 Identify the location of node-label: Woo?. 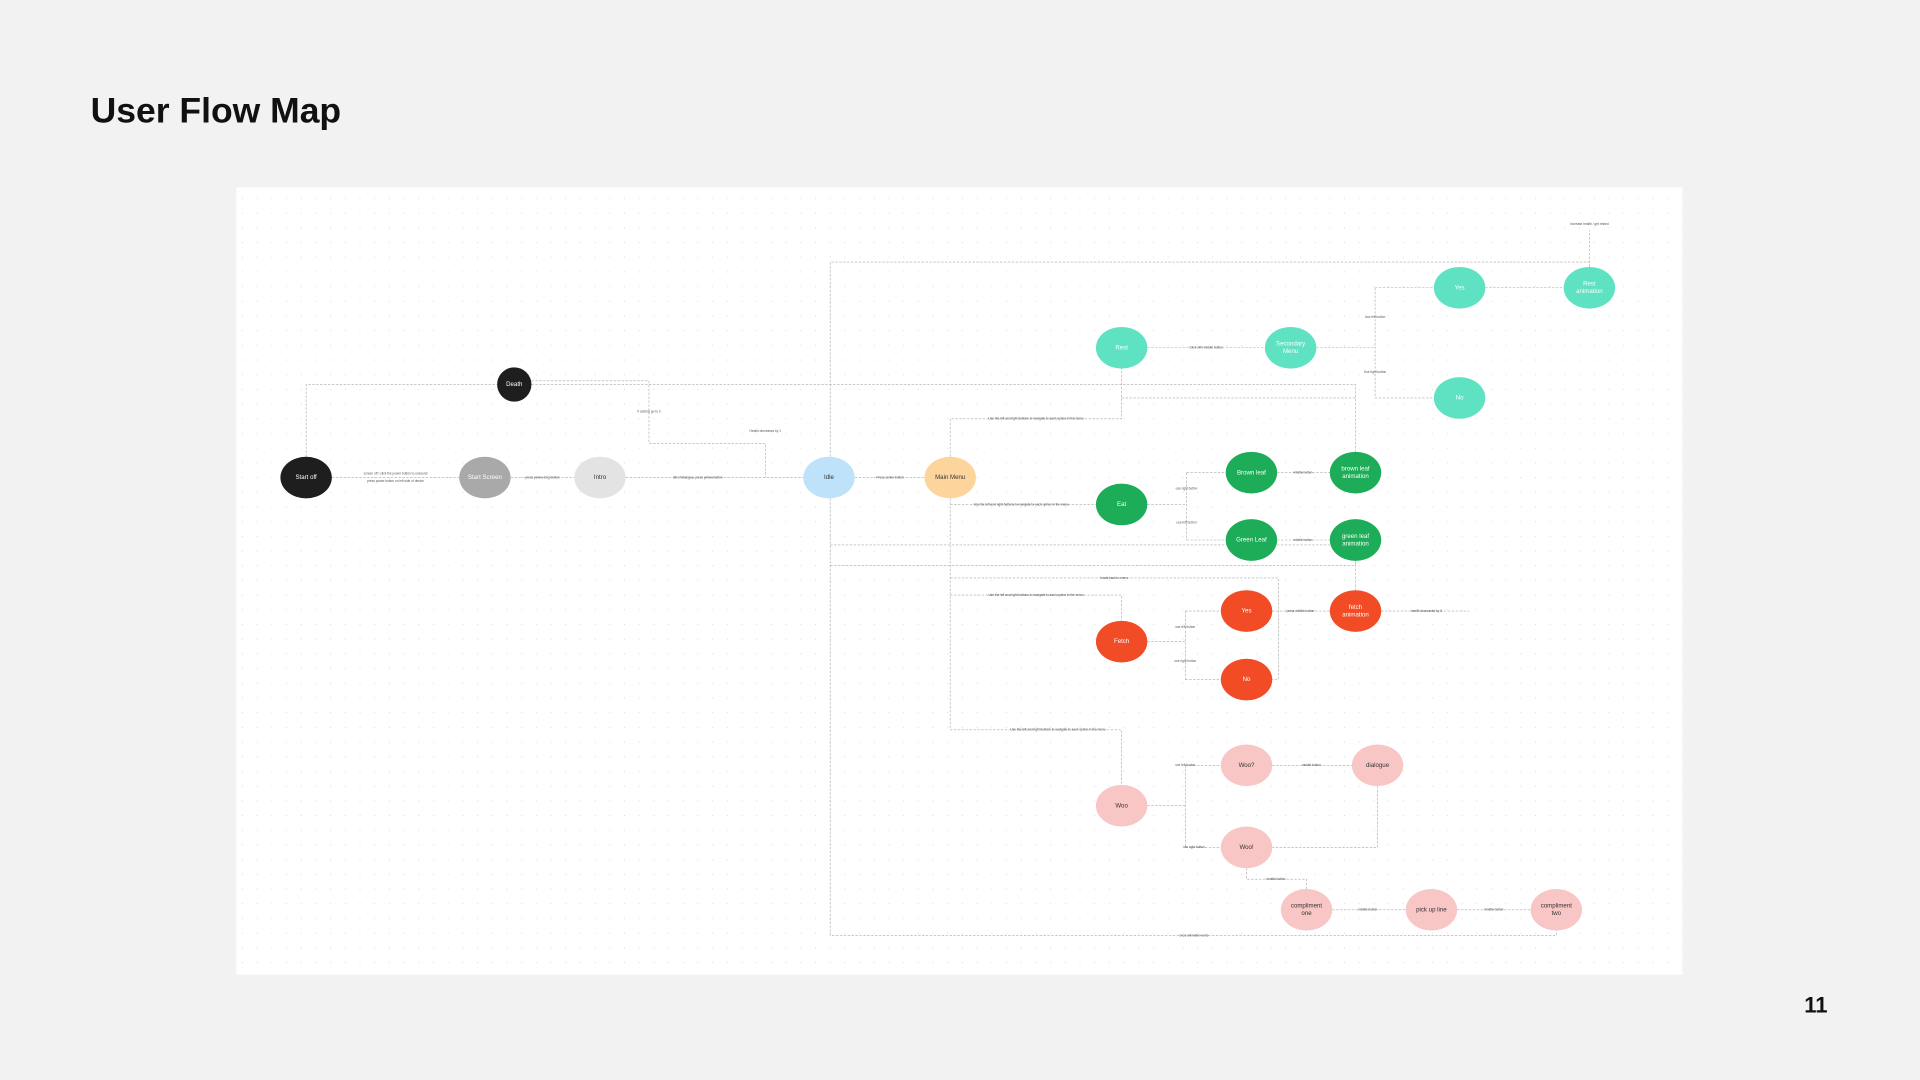
(1247, 765).